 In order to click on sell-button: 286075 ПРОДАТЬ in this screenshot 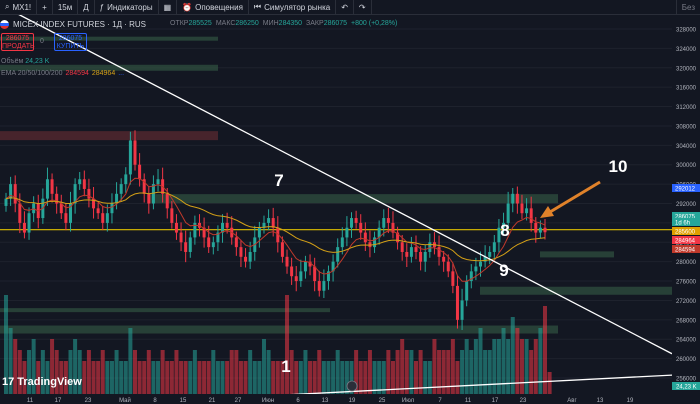, I will do `click(18, 42)`.